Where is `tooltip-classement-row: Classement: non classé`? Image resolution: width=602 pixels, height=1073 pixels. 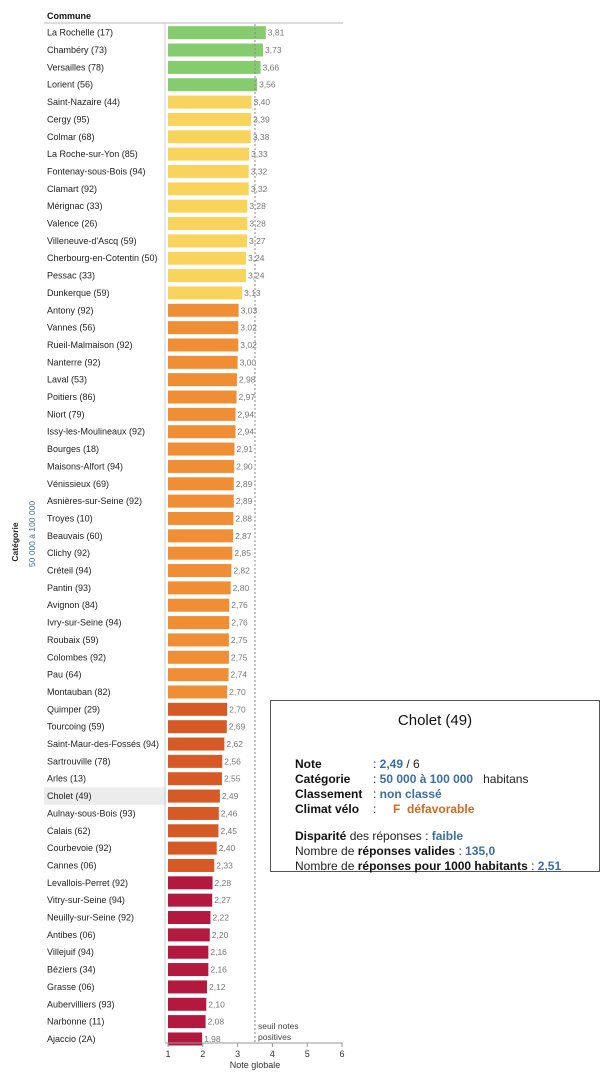 tooltip-classement-row: Classement: non classé is located at coordinates (368, 794).